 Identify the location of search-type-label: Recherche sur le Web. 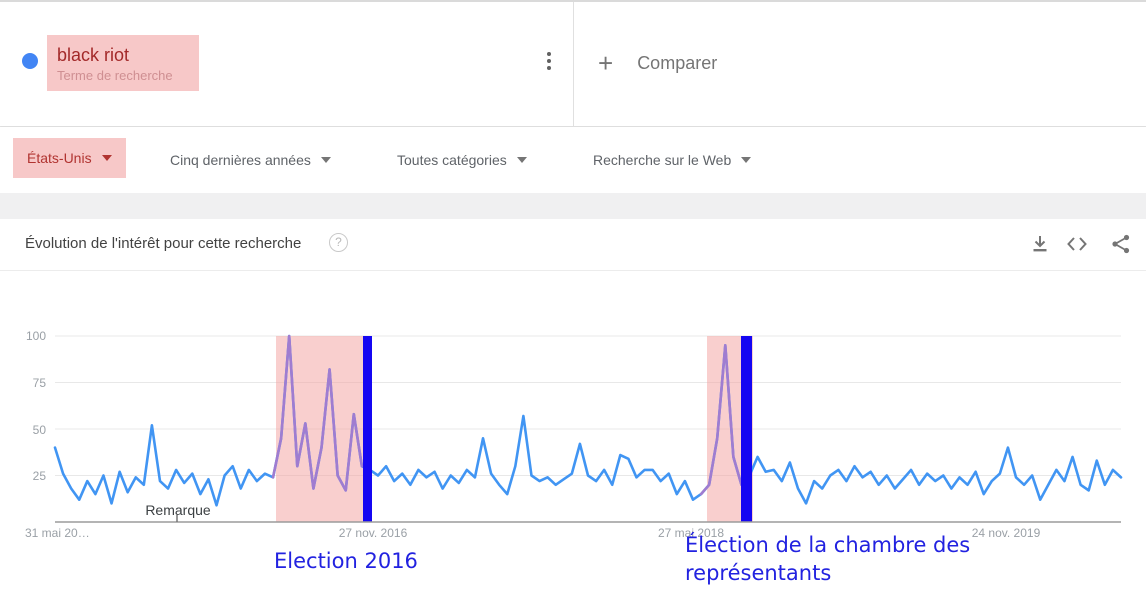
(662, 160).